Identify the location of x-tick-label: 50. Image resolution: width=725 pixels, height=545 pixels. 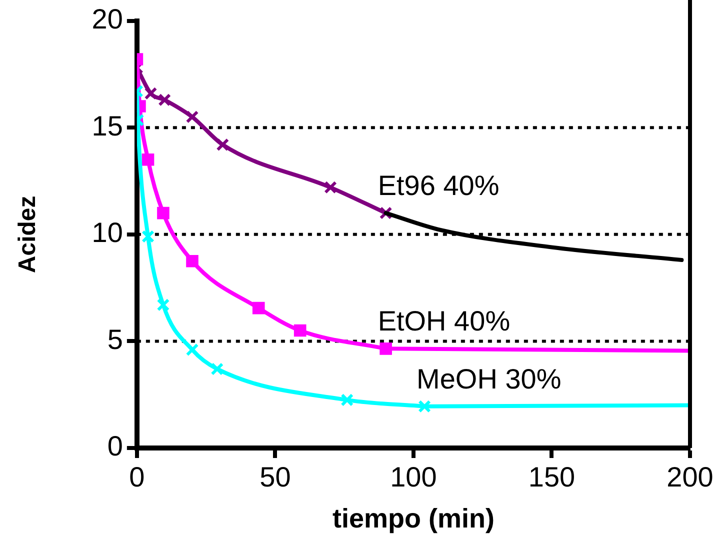
(275, 477).